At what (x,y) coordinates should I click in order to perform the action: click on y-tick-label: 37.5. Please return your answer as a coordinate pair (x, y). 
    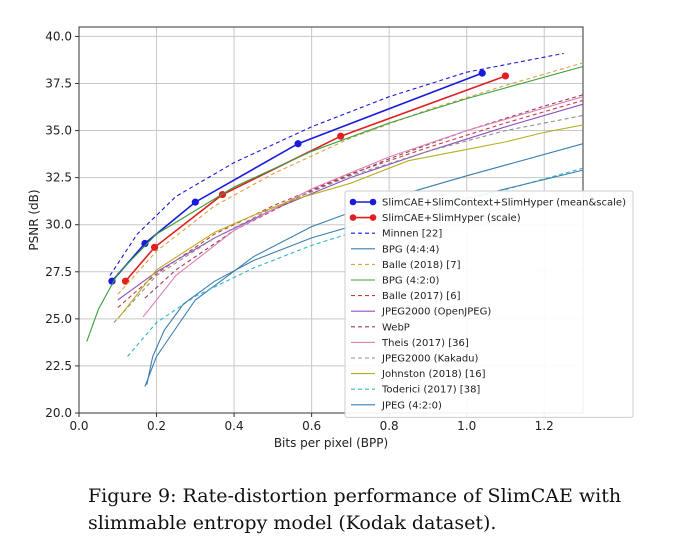
    Looking at the image, I should click on (58, 83).